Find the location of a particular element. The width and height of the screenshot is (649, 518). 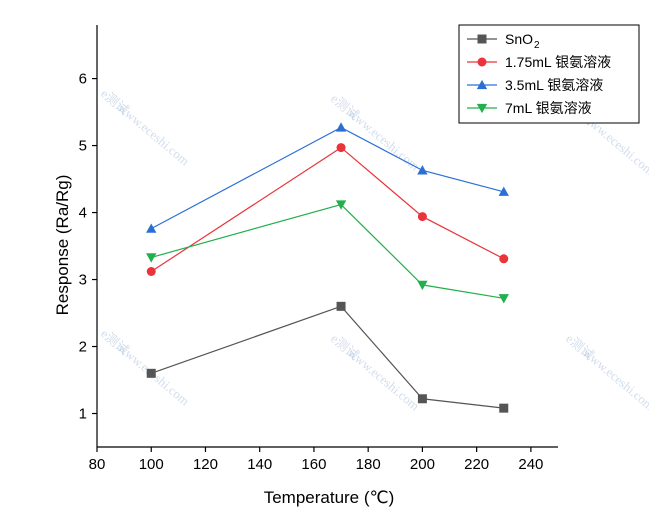

legend-label: 7mL 银氨溶液 is located at coordinates (548, 108).